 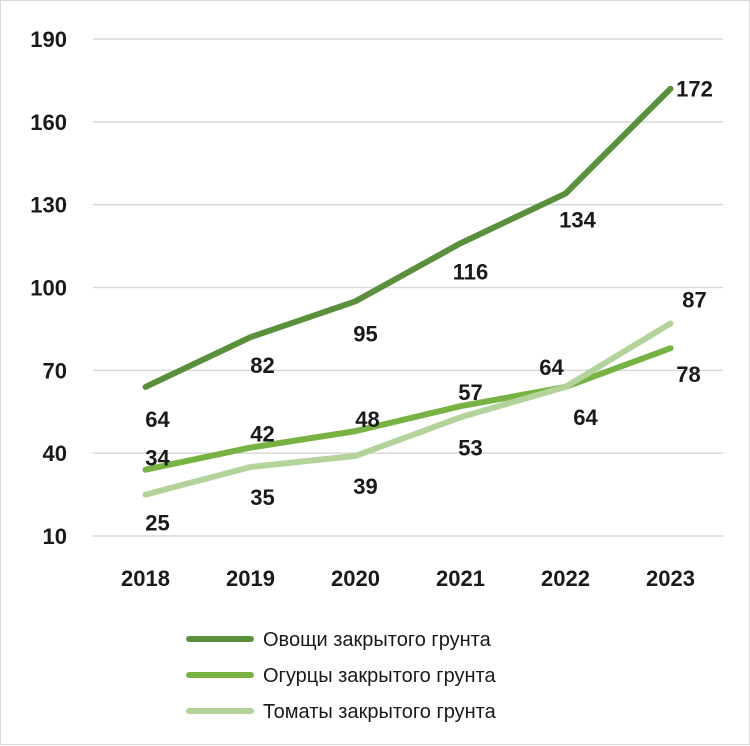 I want to click on x-tick-label: 2021, so click(x=460, y=578).